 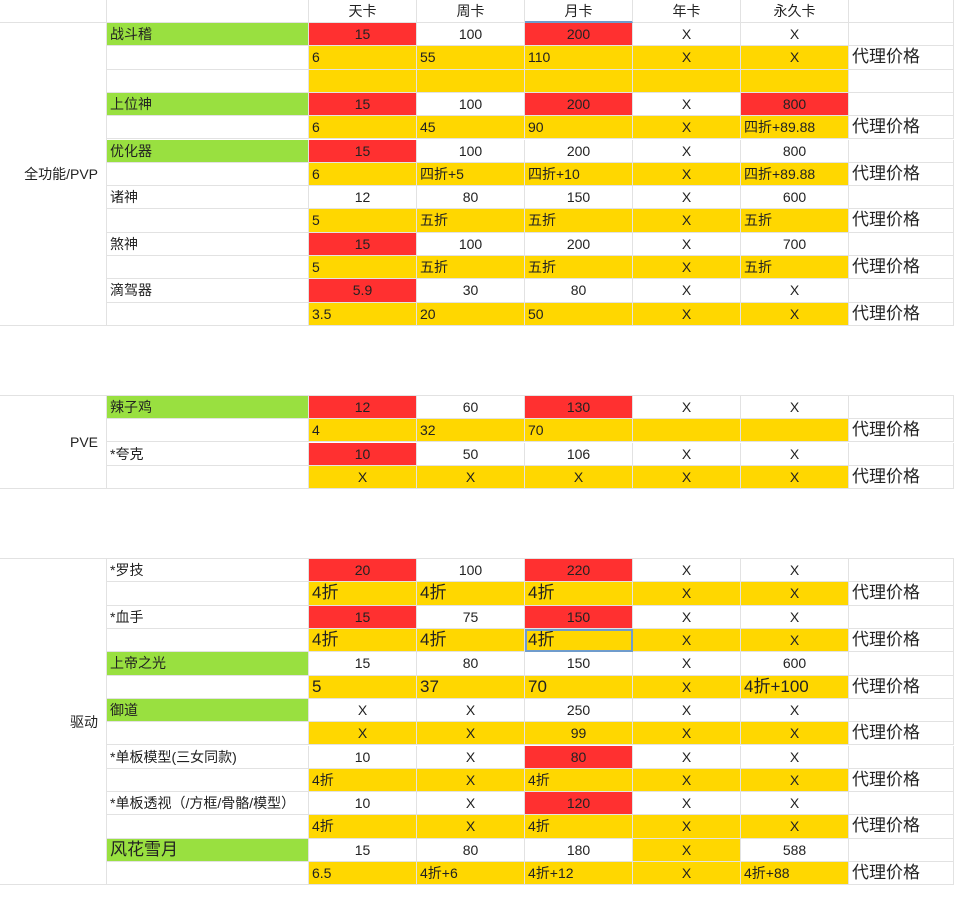 I want to click on agent-price-周卡: 20, so click(x=471, y=314).